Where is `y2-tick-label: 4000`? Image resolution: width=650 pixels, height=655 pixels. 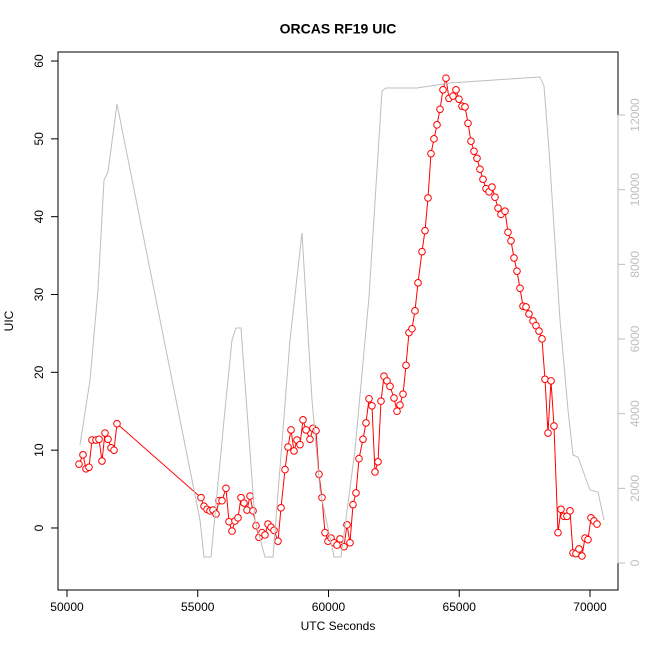
y2-tick-label: 4000 is located at coordinates (635, 413).